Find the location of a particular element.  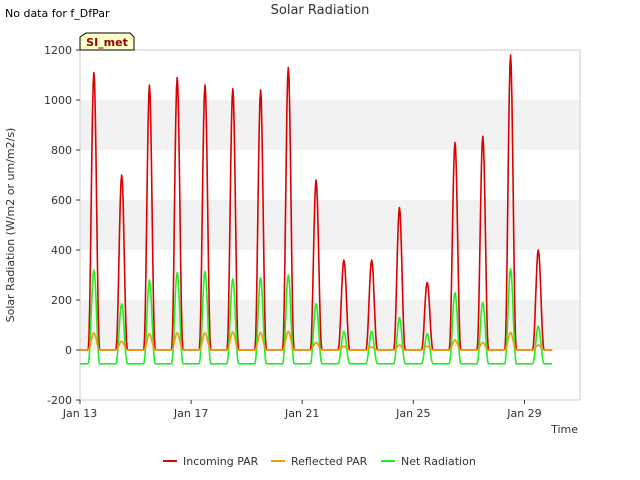

legend: Incoming PAR Reflected PAR Net Radiation is located at coordinates (319, 461).